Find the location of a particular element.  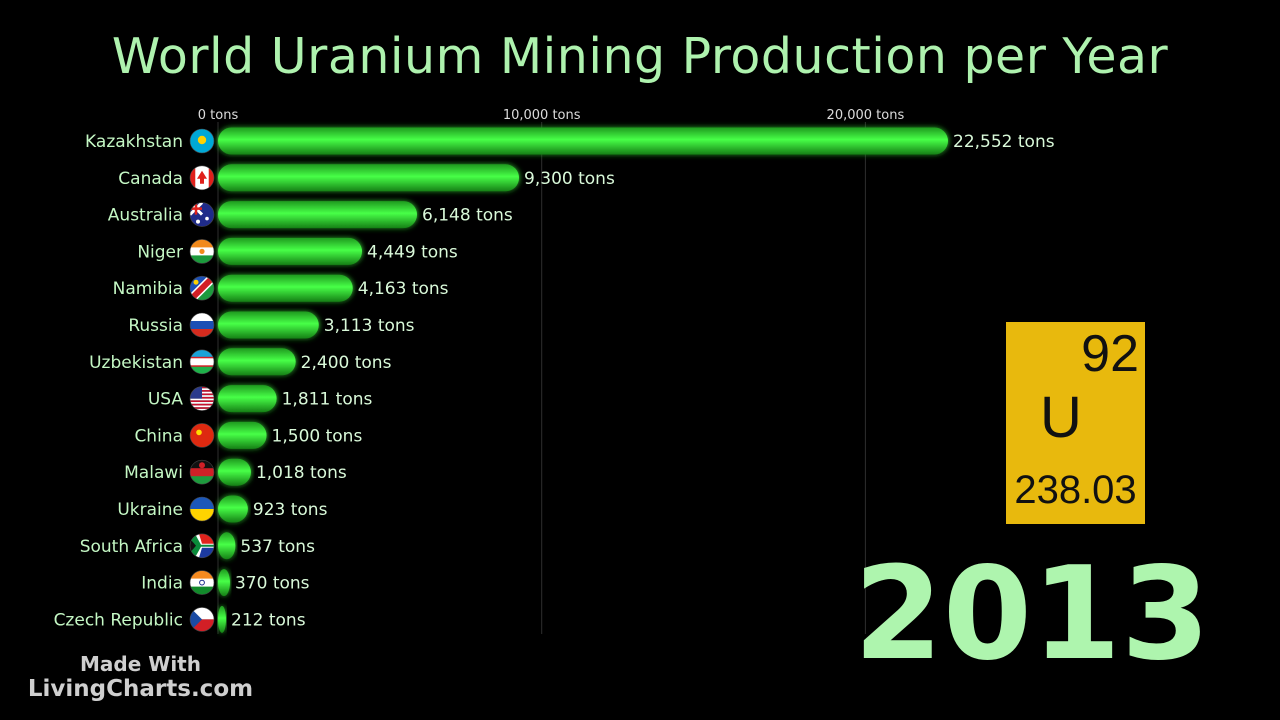

bar-row: Czech Republic 212 tons is located at coordinates (180, 619).